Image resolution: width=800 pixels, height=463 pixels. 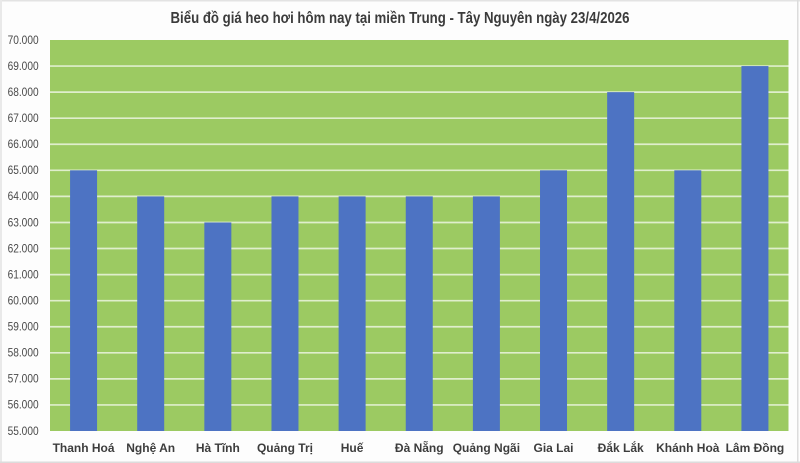 I want to click on svg-text: 60.000, so click(x=23, y=300).